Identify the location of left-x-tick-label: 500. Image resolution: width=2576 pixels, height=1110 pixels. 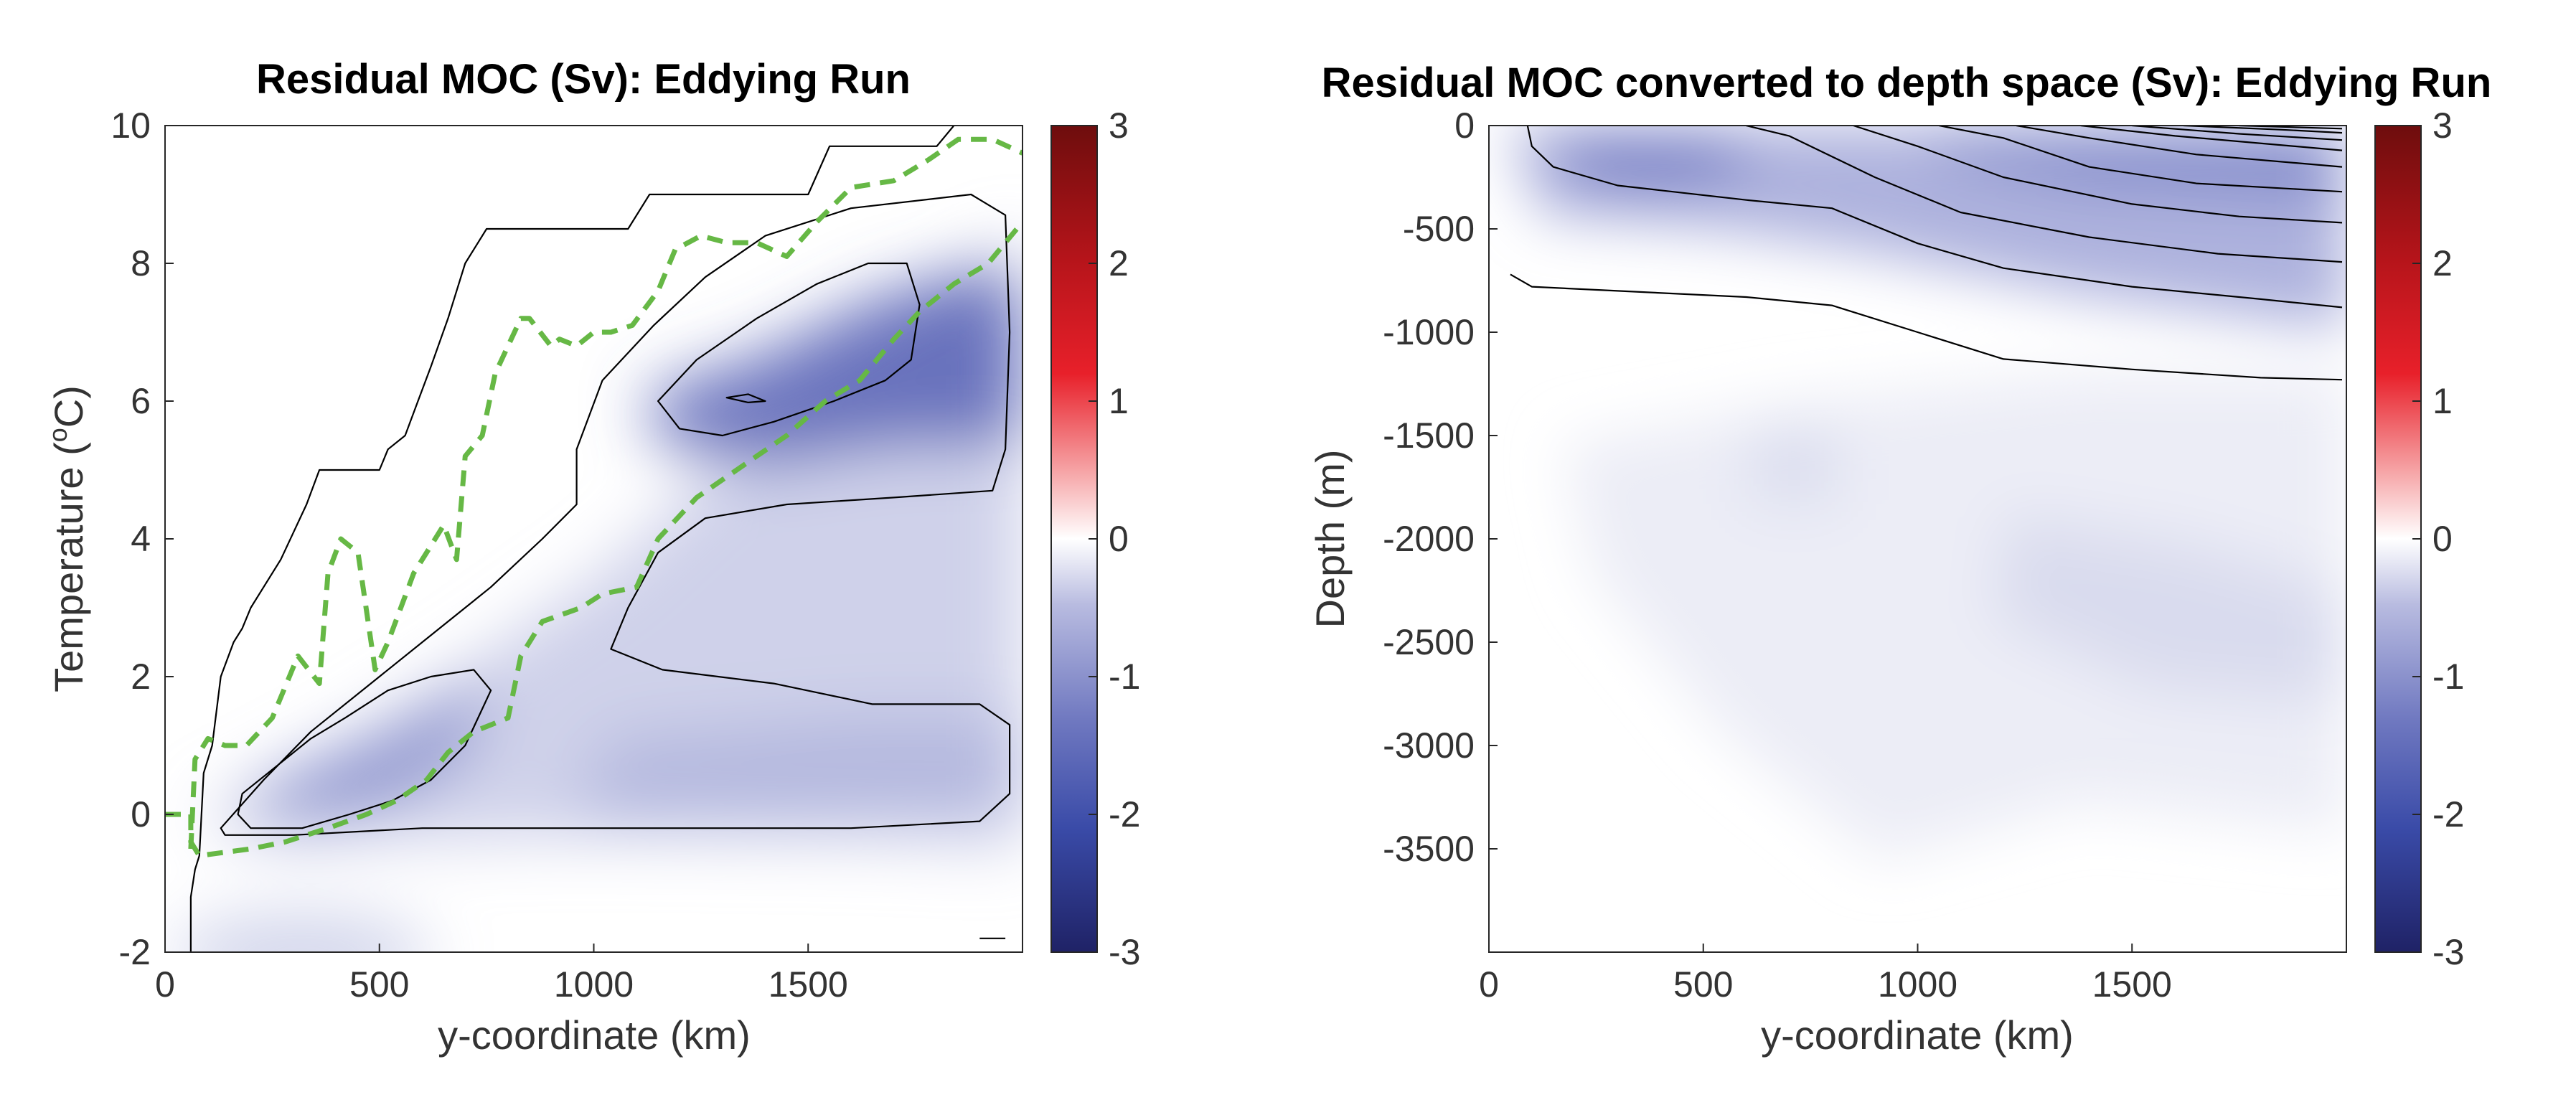
(379, 984).